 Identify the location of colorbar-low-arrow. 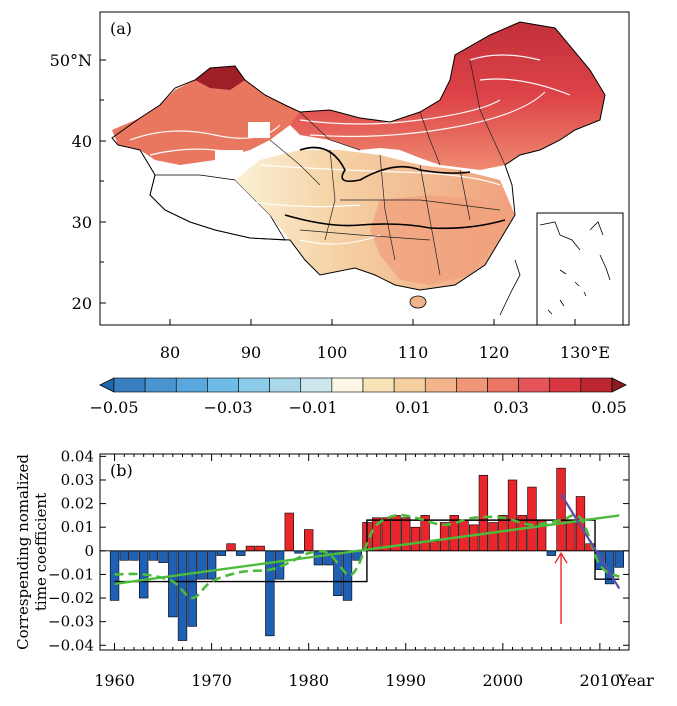
(107, 385).